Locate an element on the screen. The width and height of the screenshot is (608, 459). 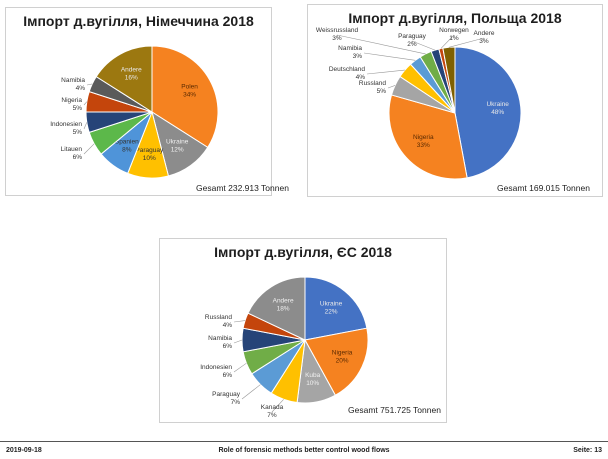
leader-line-eu-paraguay is located at coordinates (251, 392).